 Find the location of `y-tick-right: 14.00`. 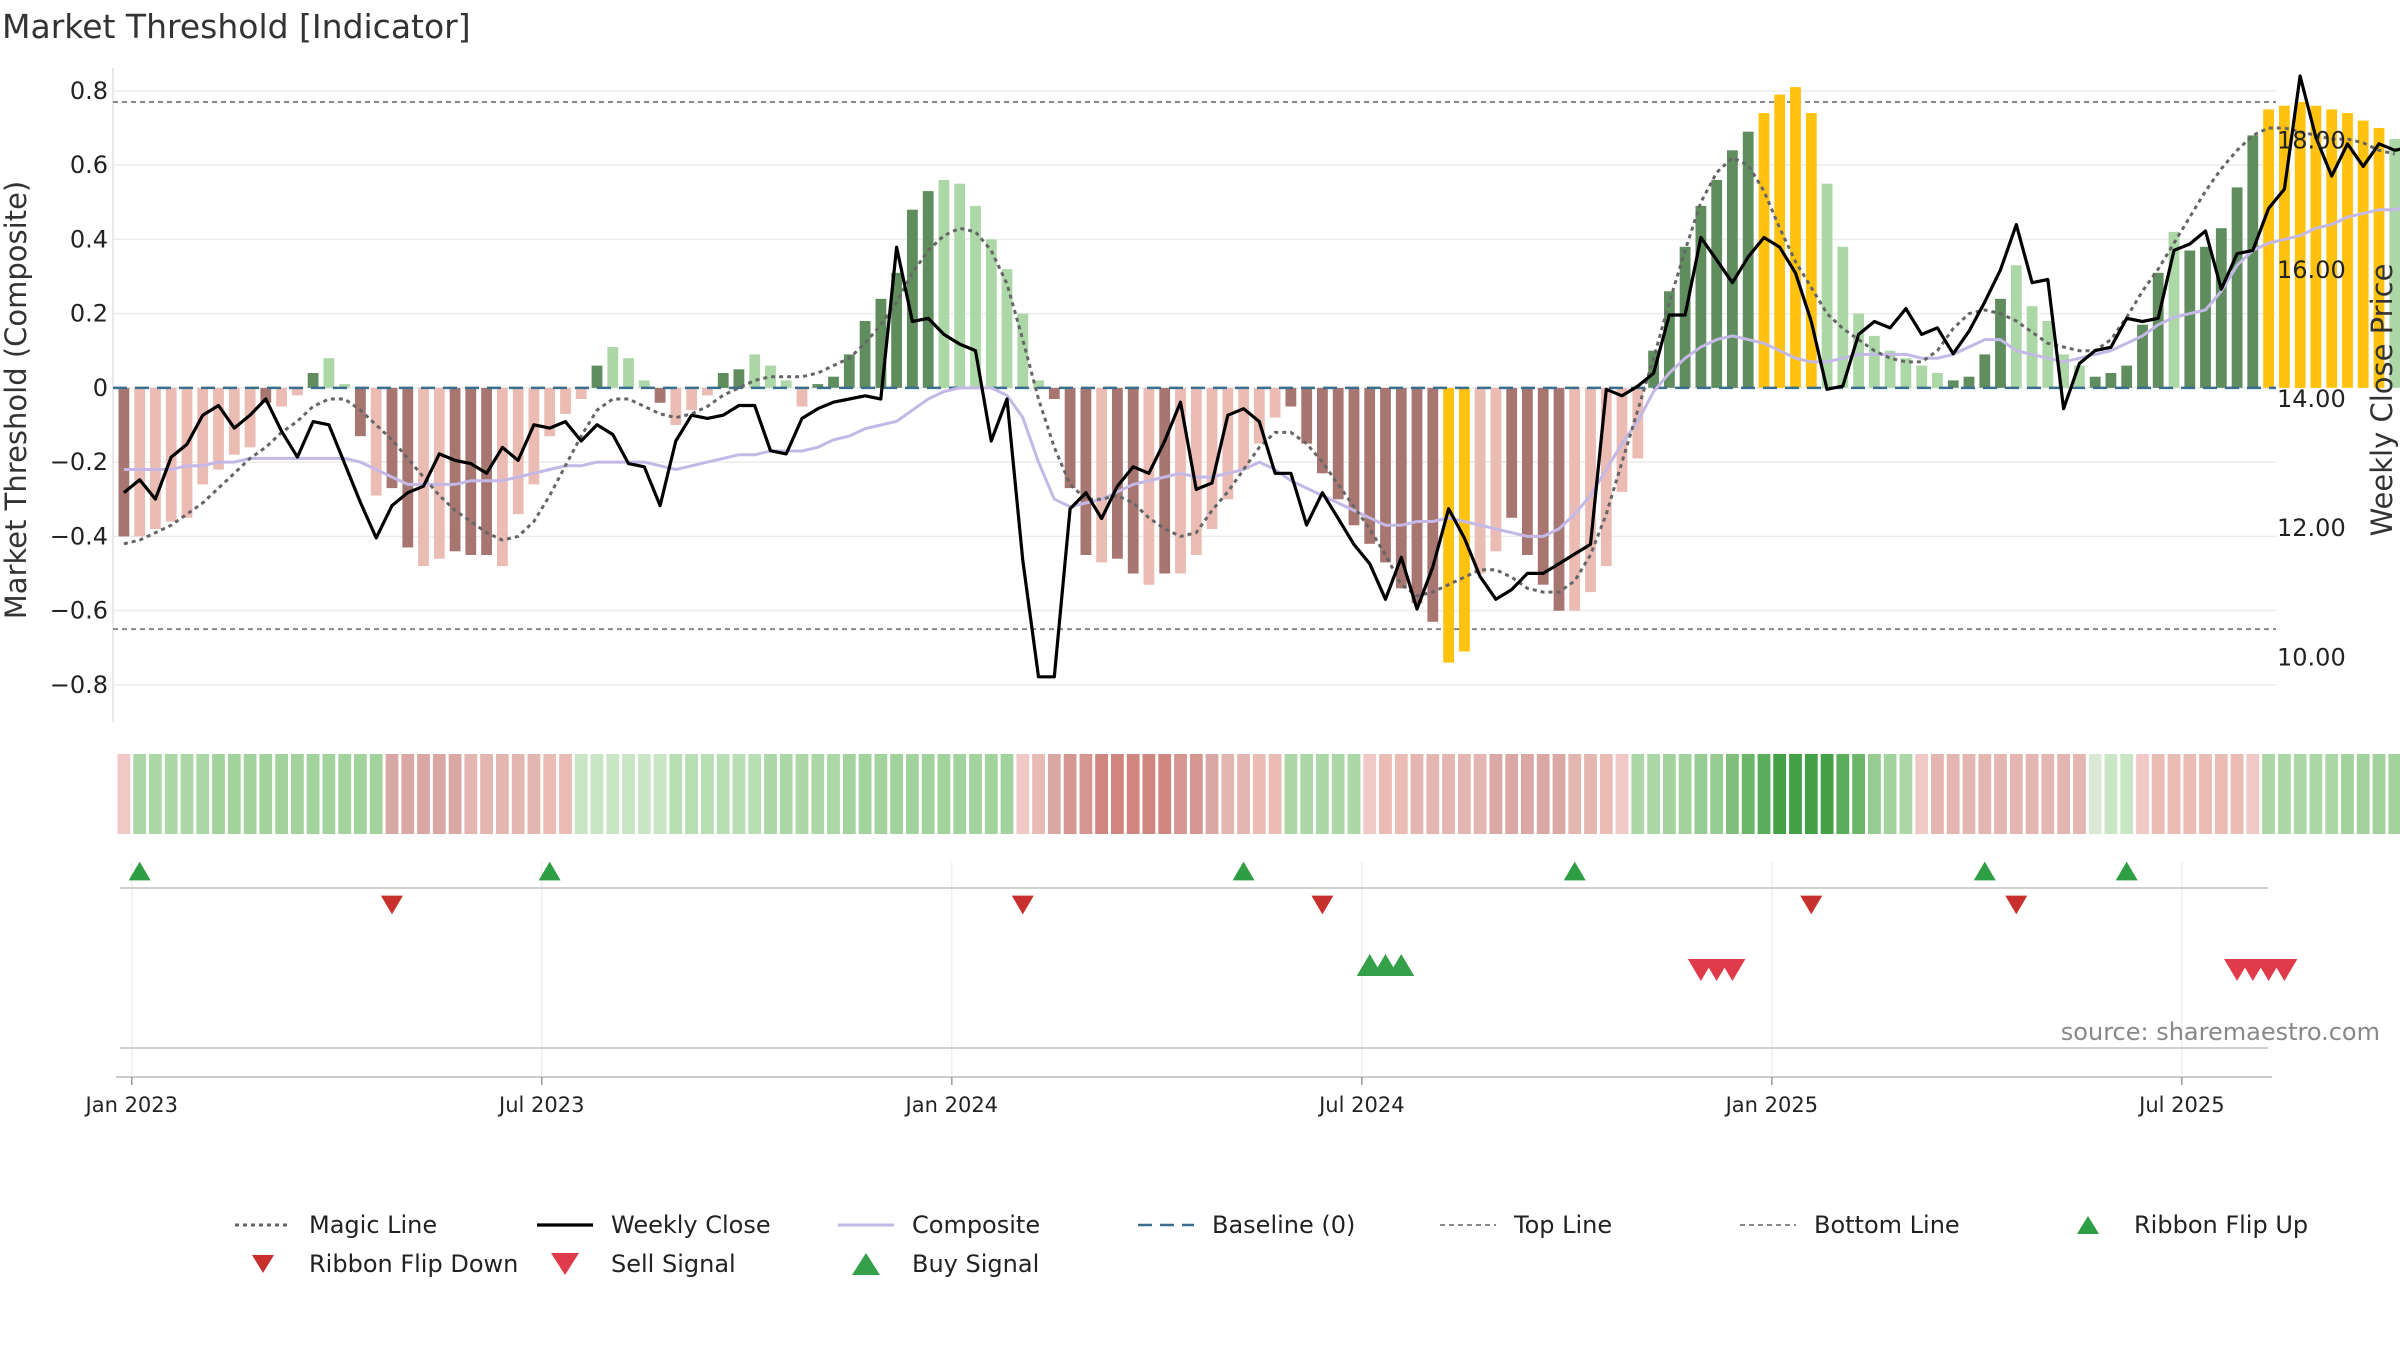

y-tick-right: 14.00 is located at coordinates (2311, 399).